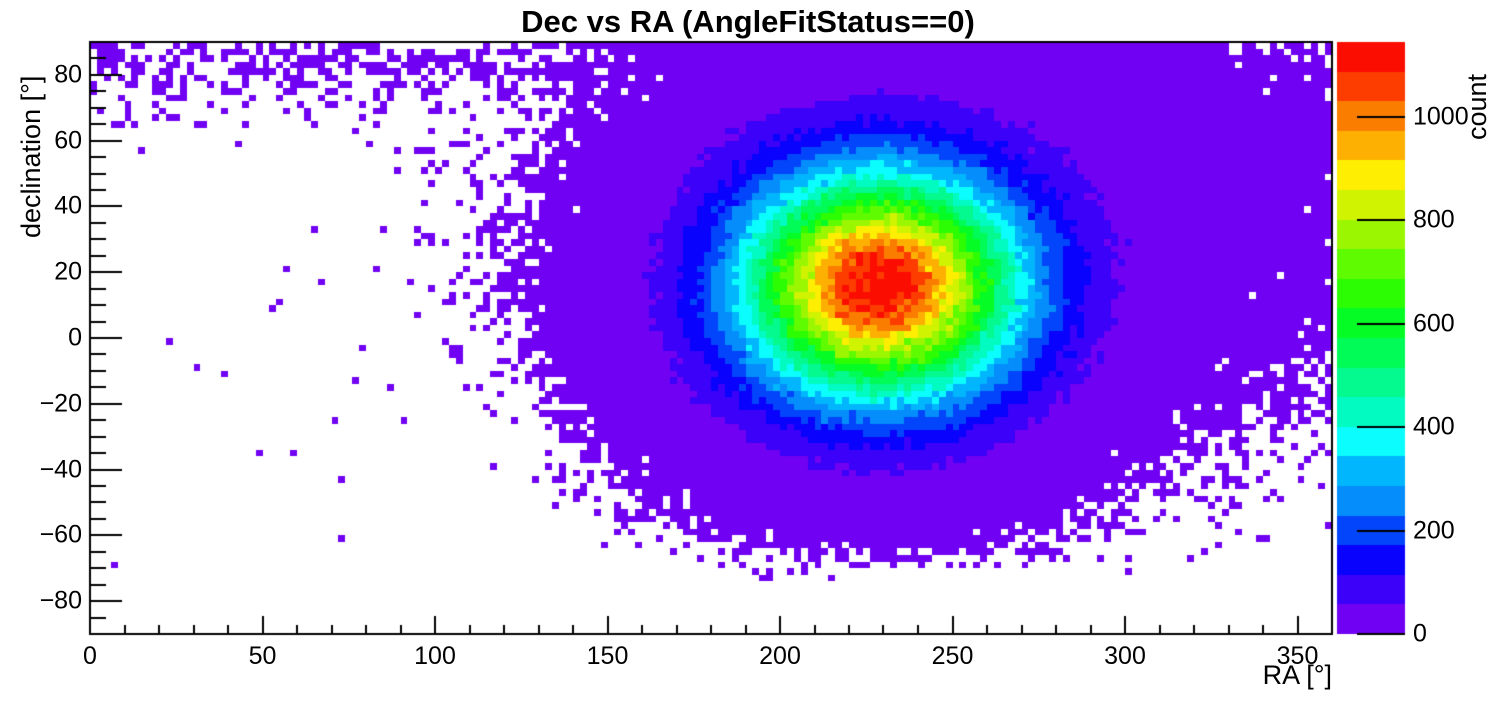 The image size is (1496, 722). Describe the element at coordinates (60, 469) in the screenshot. I see `y-tick-label: −40` at that location.